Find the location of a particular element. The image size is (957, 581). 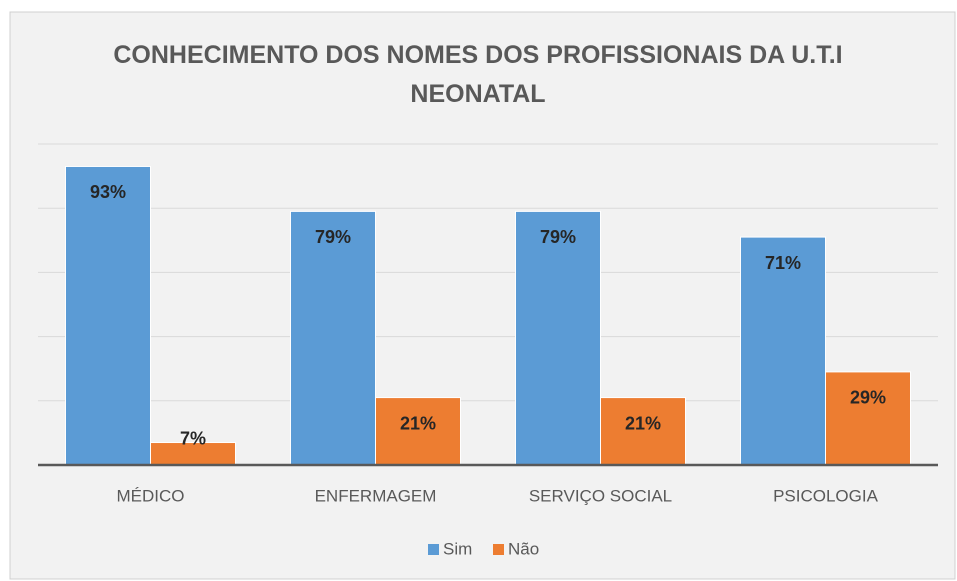

x-tick-label: SERVIÇO SOCIAL is located at coordinates (600, 495).